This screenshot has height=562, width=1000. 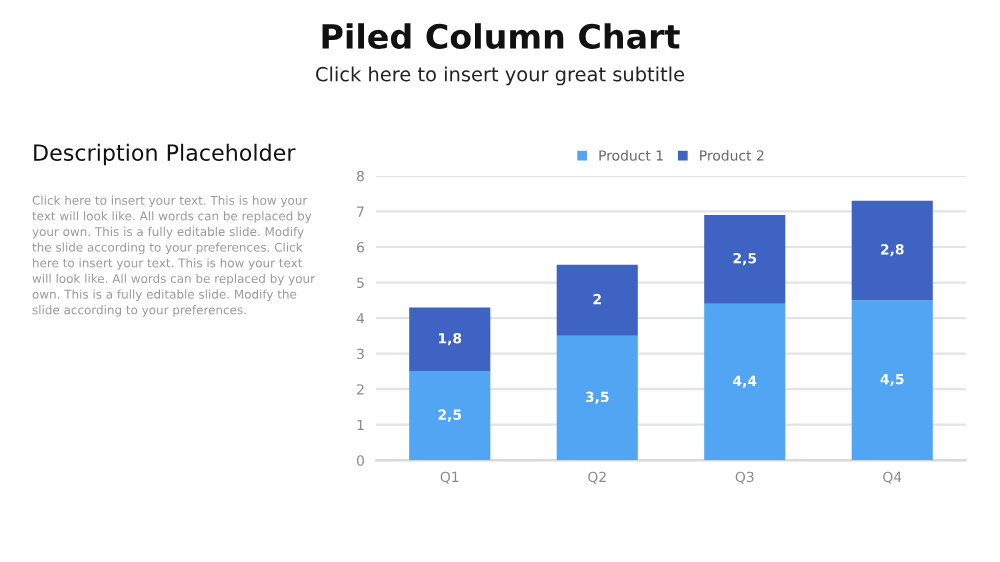 What do you see at coordinates (501, 36) in the screenshot?
I see `chart-title: Piled Column Chart` at bounding box center [501, 36].